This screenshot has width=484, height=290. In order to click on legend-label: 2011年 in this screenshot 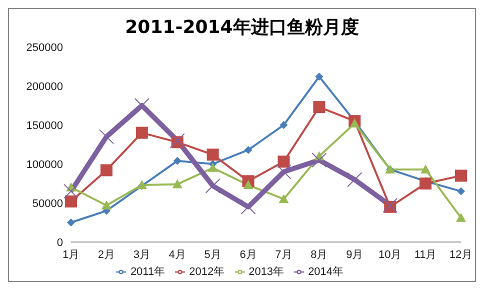, I will do `click(148, 272)`.